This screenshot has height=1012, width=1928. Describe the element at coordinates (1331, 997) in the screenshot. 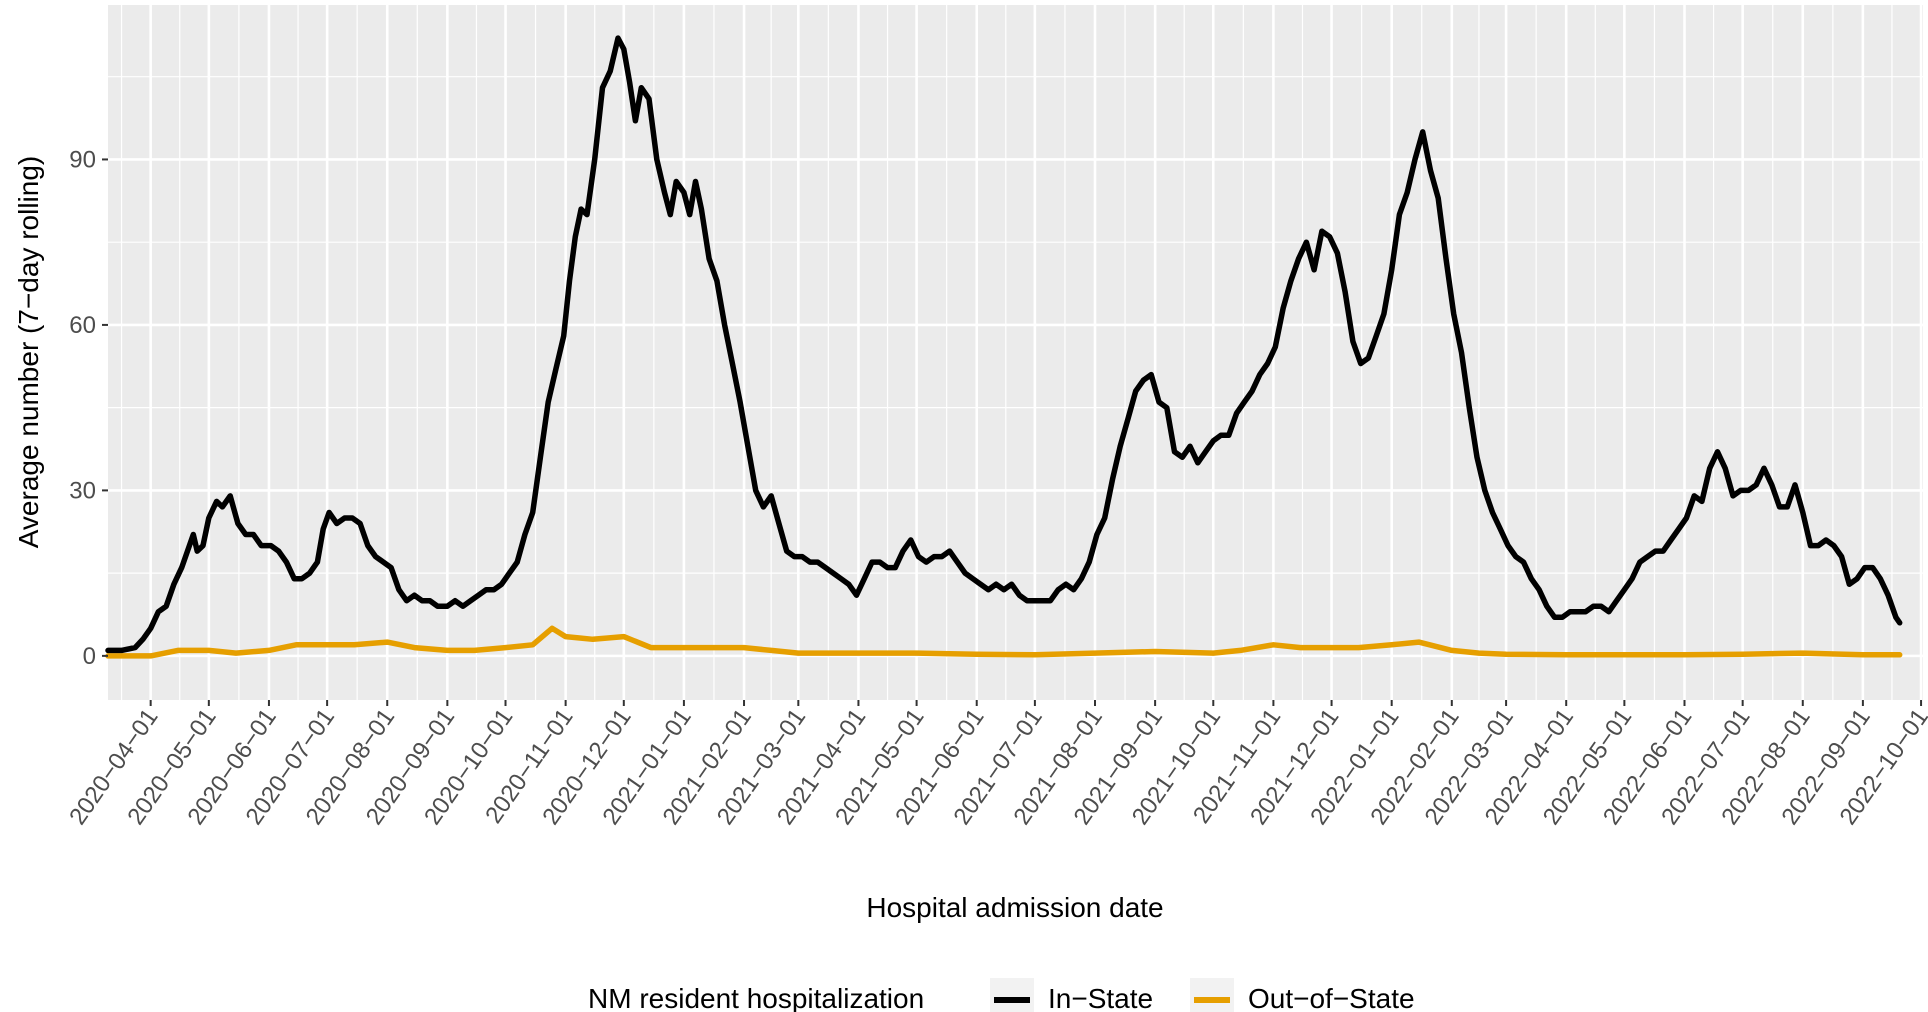

I see `legend-label-out-of-state: Out−of−State` at that location.